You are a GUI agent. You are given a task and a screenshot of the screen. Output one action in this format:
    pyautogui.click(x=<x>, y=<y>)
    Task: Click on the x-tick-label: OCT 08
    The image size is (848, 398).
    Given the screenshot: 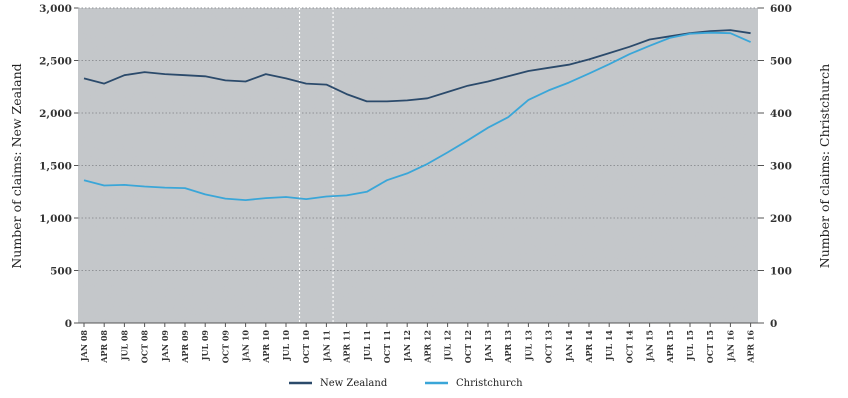 What is the action you would take?
    pyautogui.click(x=145, y=347)
    